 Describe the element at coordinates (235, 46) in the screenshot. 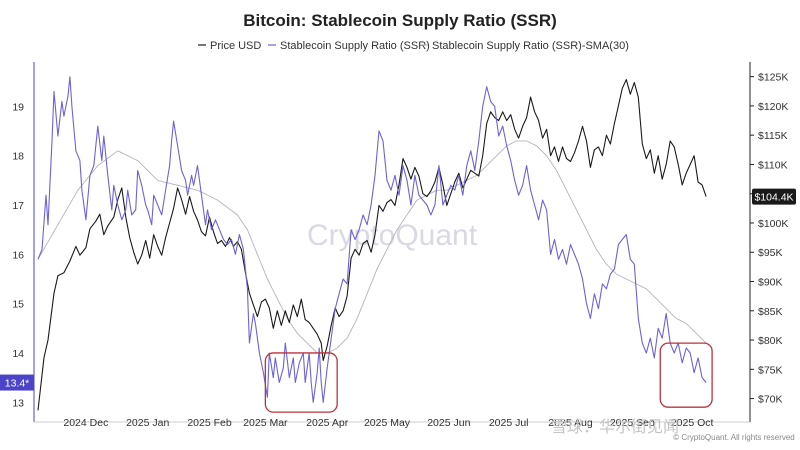

I see `legend-price-usd: Price USD` at that location.